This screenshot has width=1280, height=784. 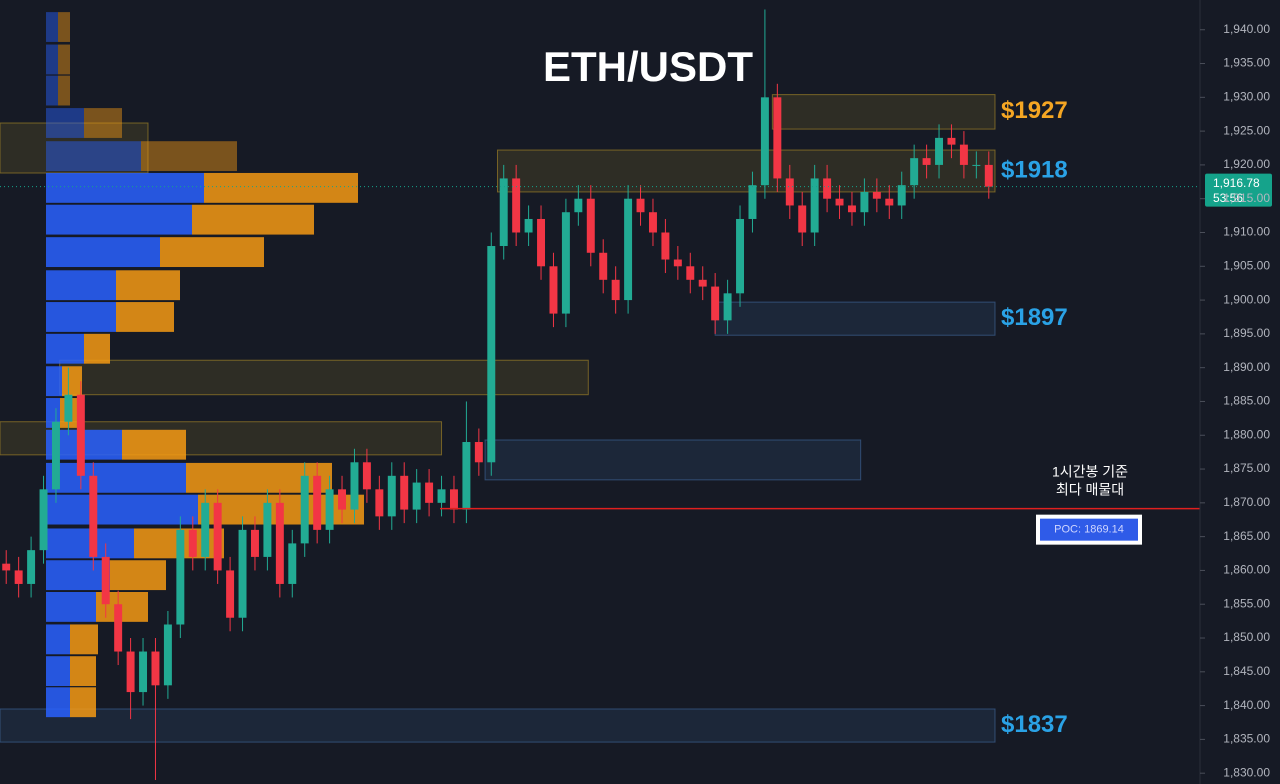 What do you see at coordinates (1089, 529) in the screenshot?
I see `poc-box` at bounding box center [1089, 529].